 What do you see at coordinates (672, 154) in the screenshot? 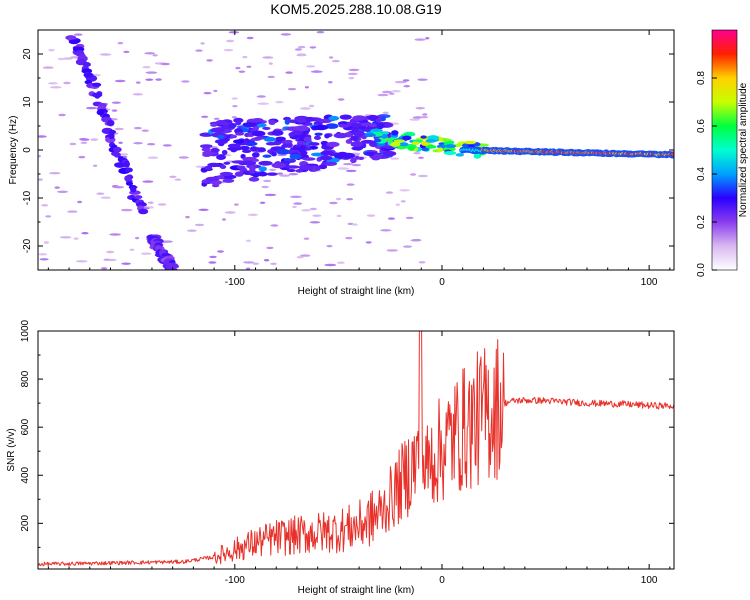
I see `spectrogram-line-cell` at bounding box center [672, 154].